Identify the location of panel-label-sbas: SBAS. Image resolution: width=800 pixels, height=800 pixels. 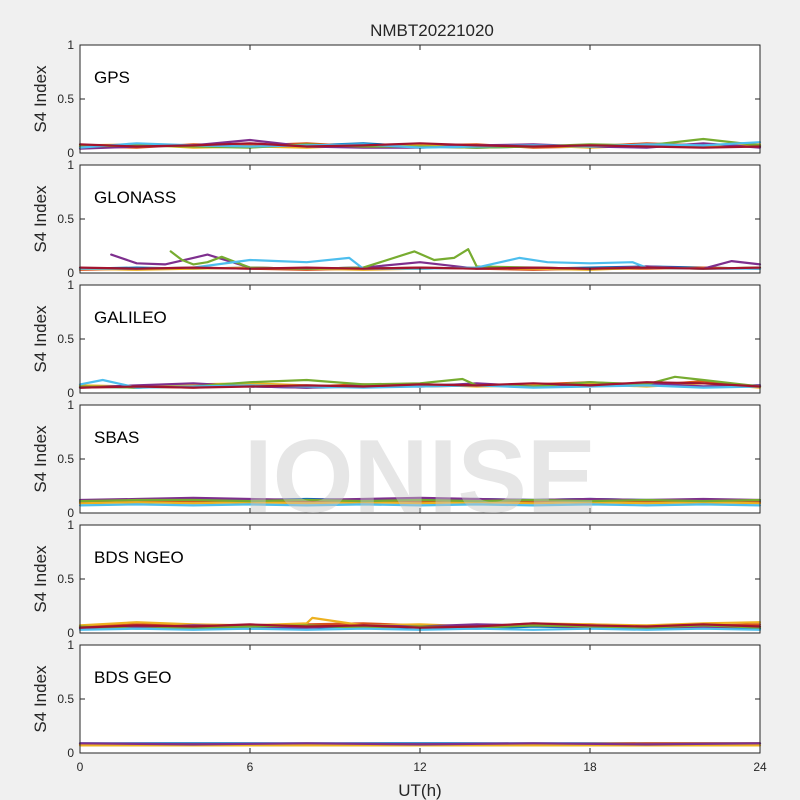
(116, 437).